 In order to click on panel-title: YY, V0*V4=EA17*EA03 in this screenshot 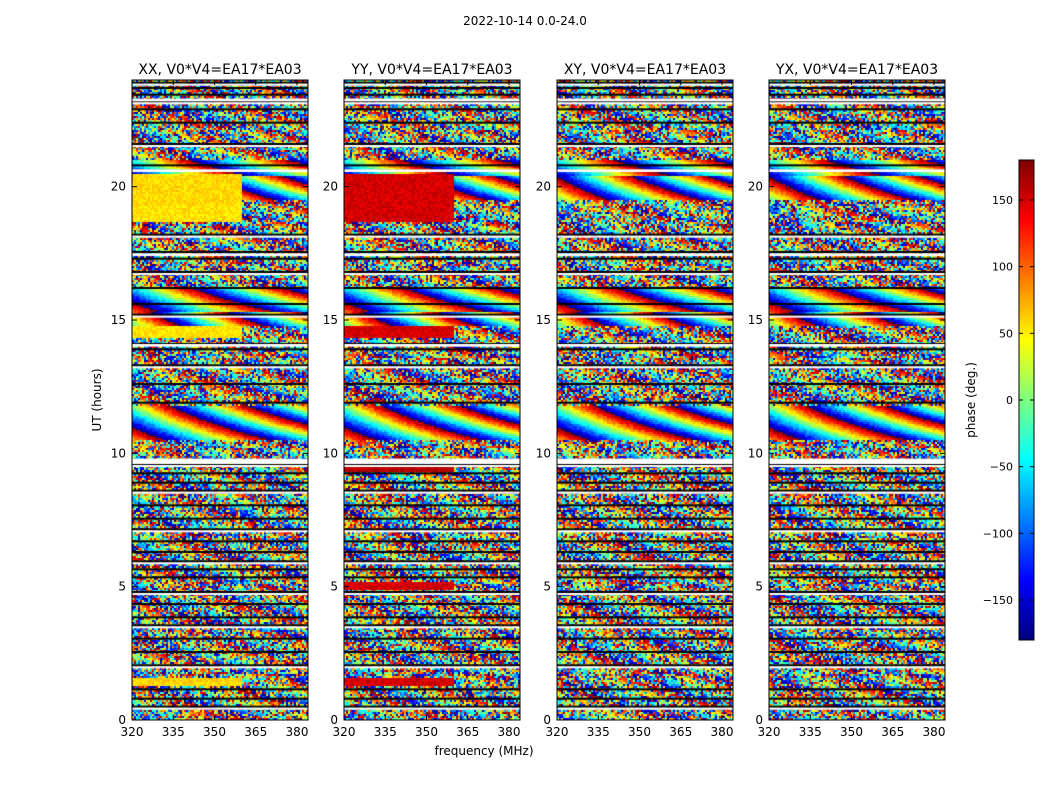, I will do `click(431, 70)`.